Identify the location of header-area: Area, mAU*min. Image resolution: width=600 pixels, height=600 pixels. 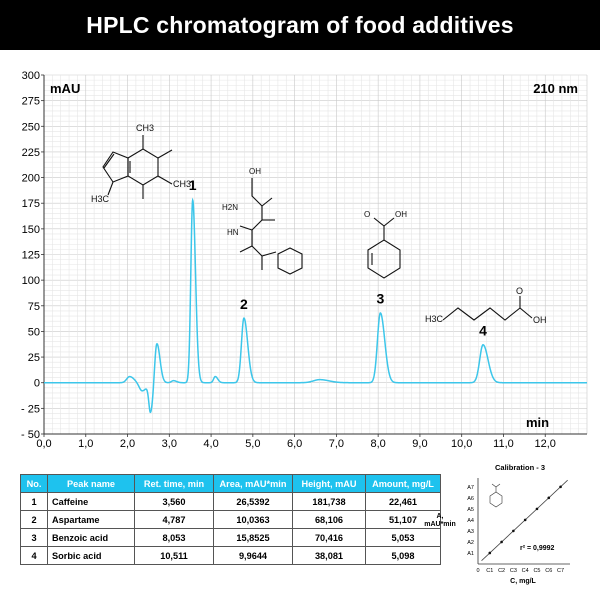
(253, 483).